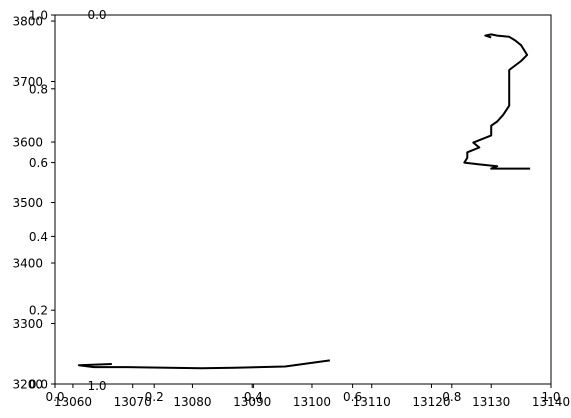  I want to click on x-tick-label: 13090, so click(252, 402).